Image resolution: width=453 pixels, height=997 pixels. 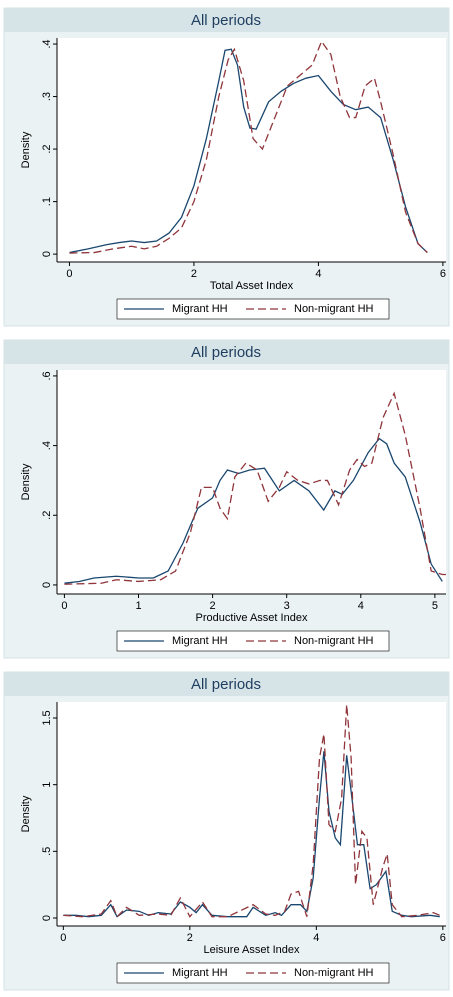 I want to click on y-tick-label: .3, so click(x=47, y=96).